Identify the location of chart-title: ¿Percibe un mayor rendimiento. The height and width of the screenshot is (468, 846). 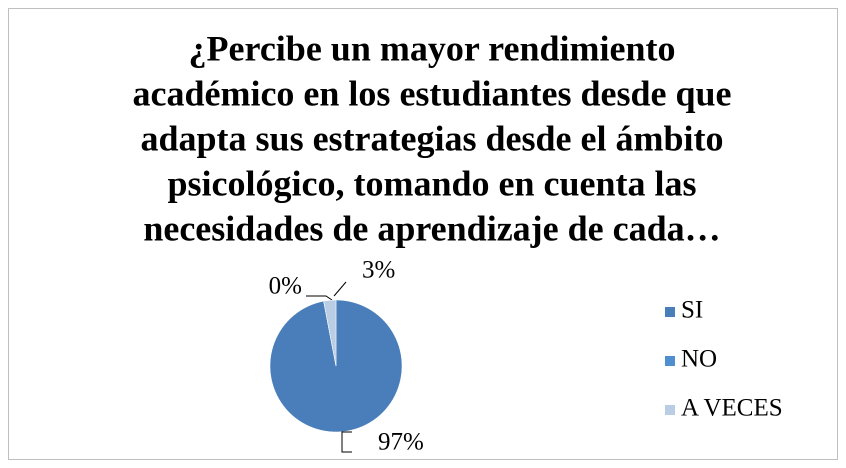
(432, 48).